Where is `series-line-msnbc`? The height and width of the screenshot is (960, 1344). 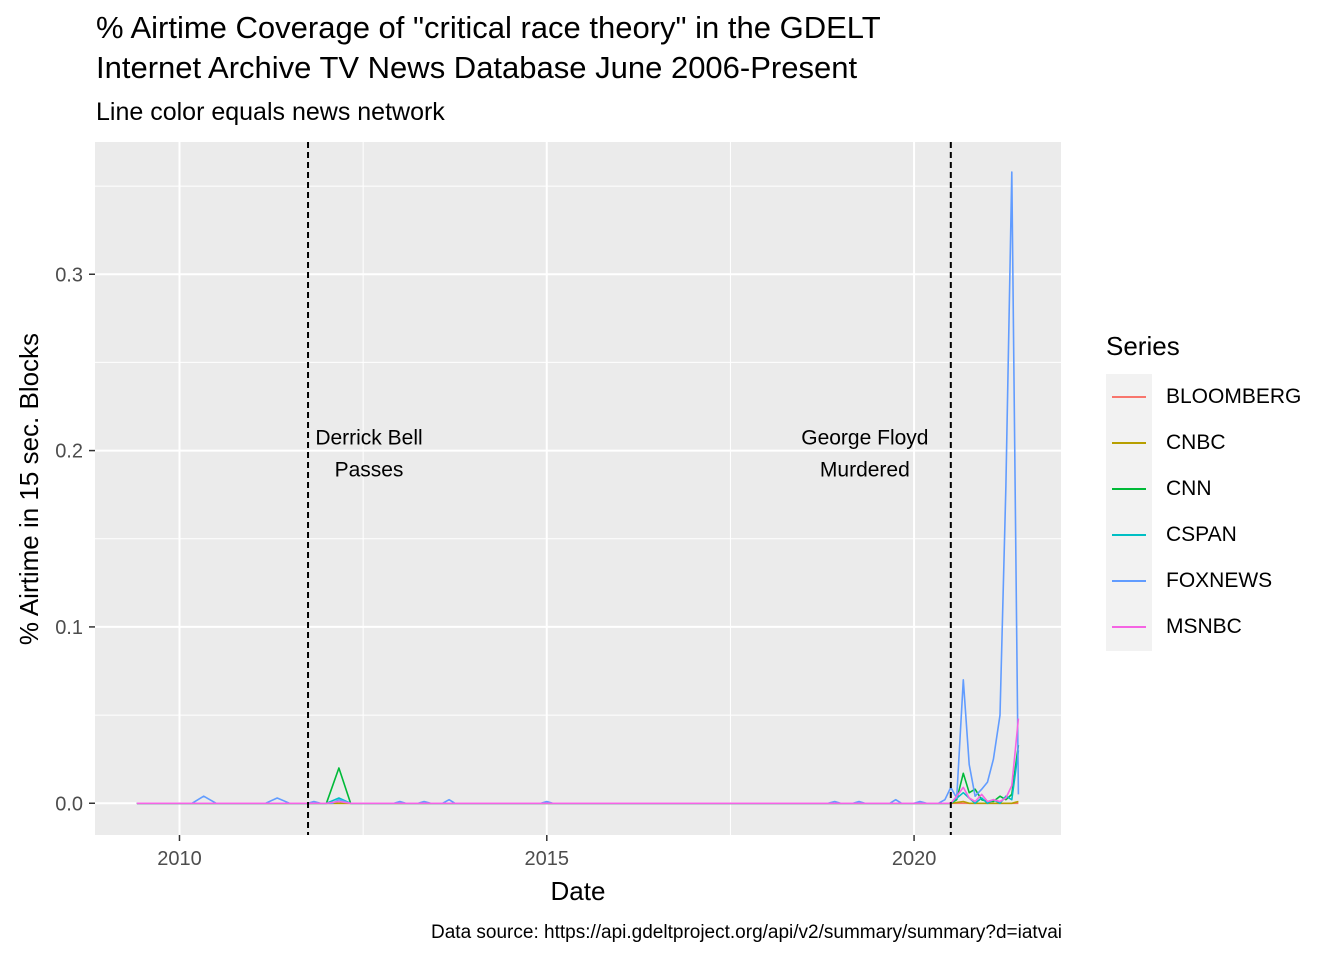 series-line-msnbc is located at coordinates (578, 761).